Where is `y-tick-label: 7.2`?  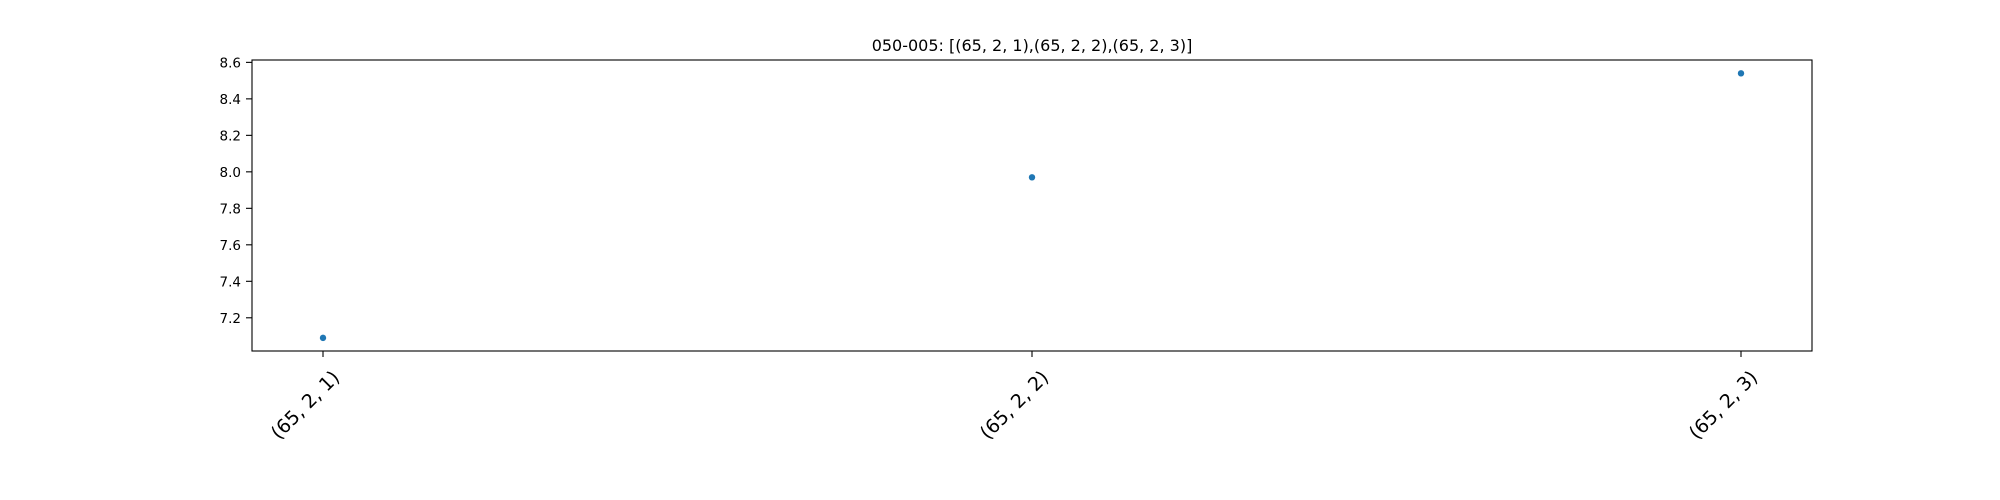
y-tick-label: 7.2 is located at coordinates (230, 319).